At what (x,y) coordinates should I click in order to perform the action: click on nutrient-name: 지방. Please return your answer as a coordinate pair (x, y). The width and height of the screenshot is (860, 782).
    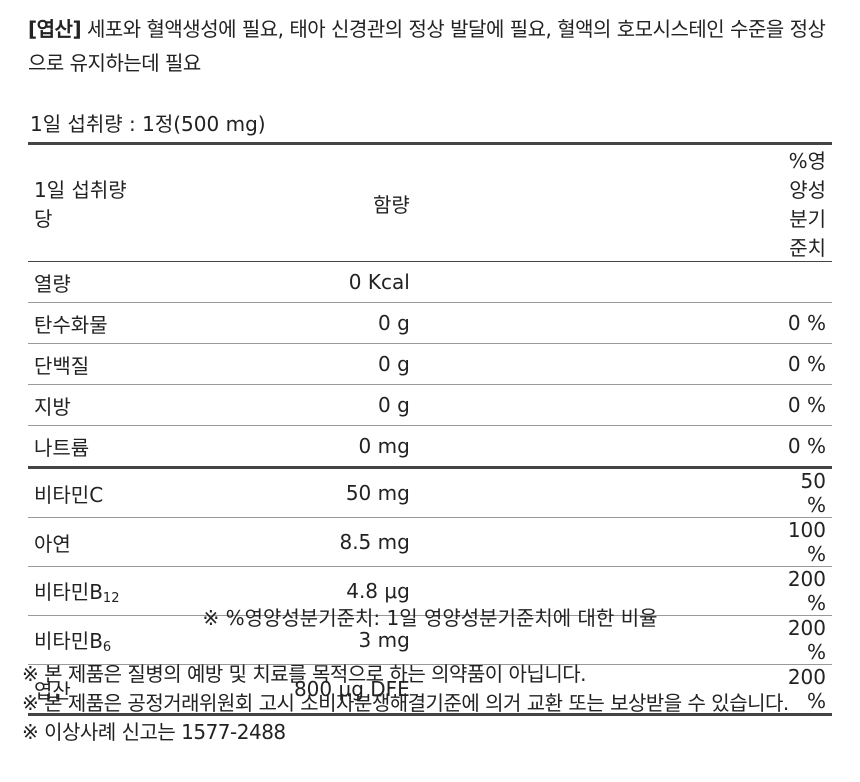
    Looking at the image, I should click on (52, 406).